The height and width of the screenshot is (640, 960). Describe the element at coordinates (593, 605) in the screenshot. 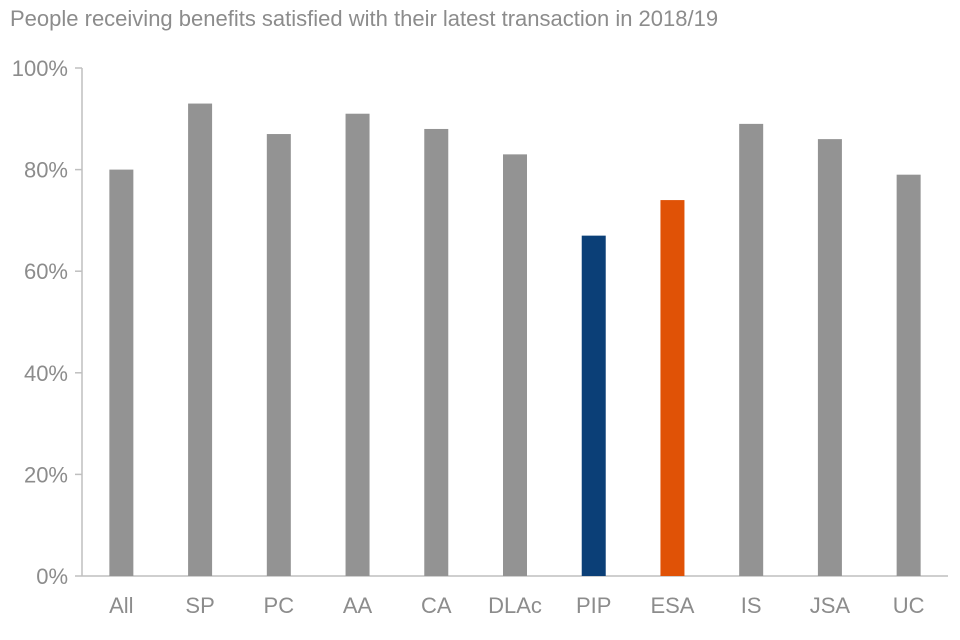

I see `x-tick-label: PIP` at that location.